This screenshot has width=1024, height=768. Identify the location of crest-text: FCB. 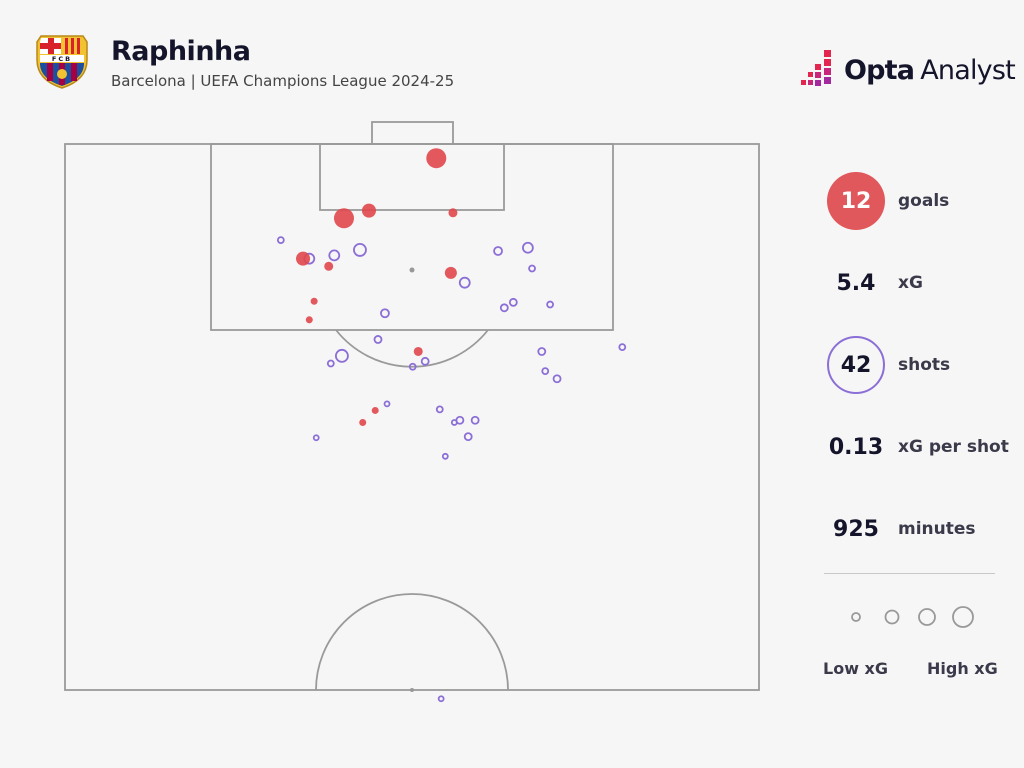
(62, 59).